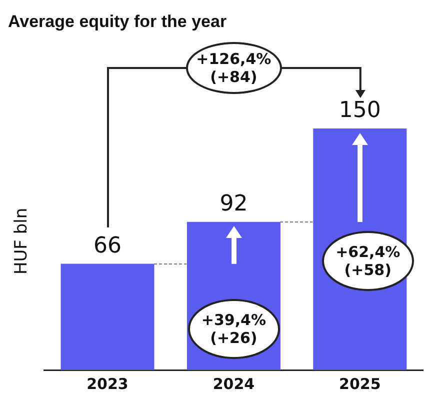 This screenshot has height=408, width=441. What do you see at coordinates (359, 111) in the screenshot?
I see `data-label: 150` at bounding box center [359, 111].